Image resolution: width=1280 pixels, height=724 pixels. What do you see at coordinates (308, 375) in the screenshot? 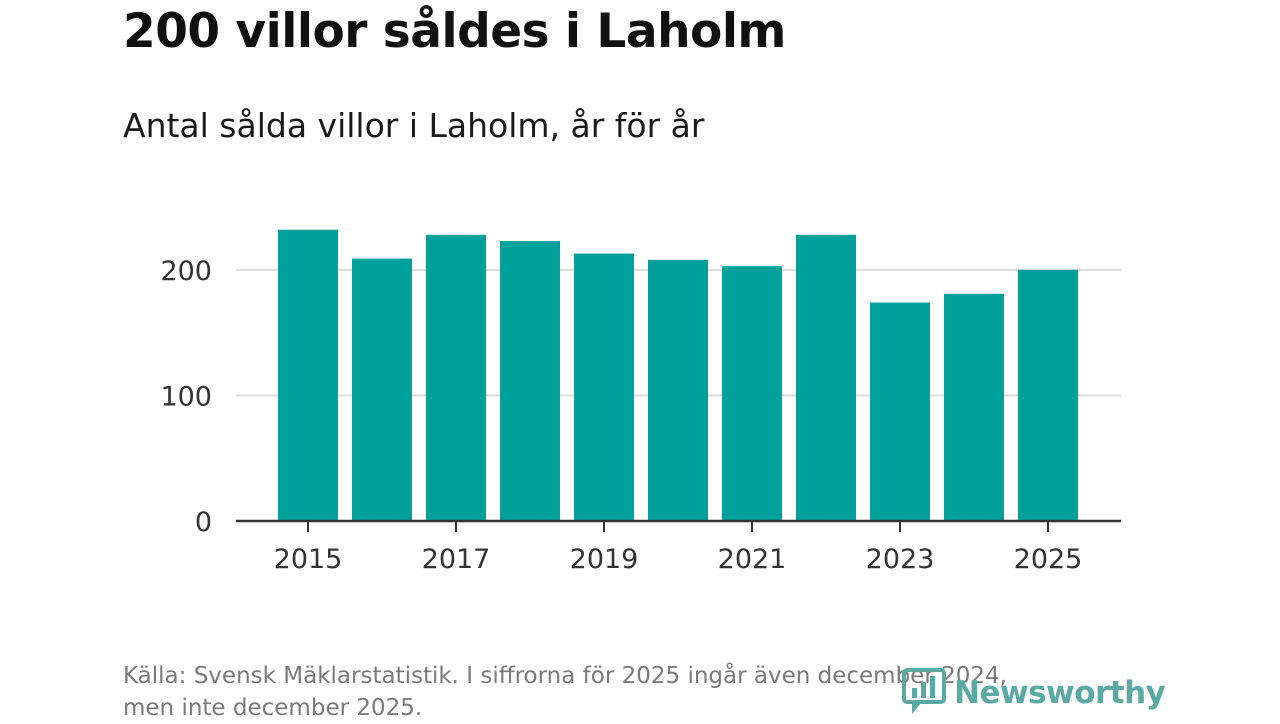
I see `bar-2015` at bounding box center [308, 375].